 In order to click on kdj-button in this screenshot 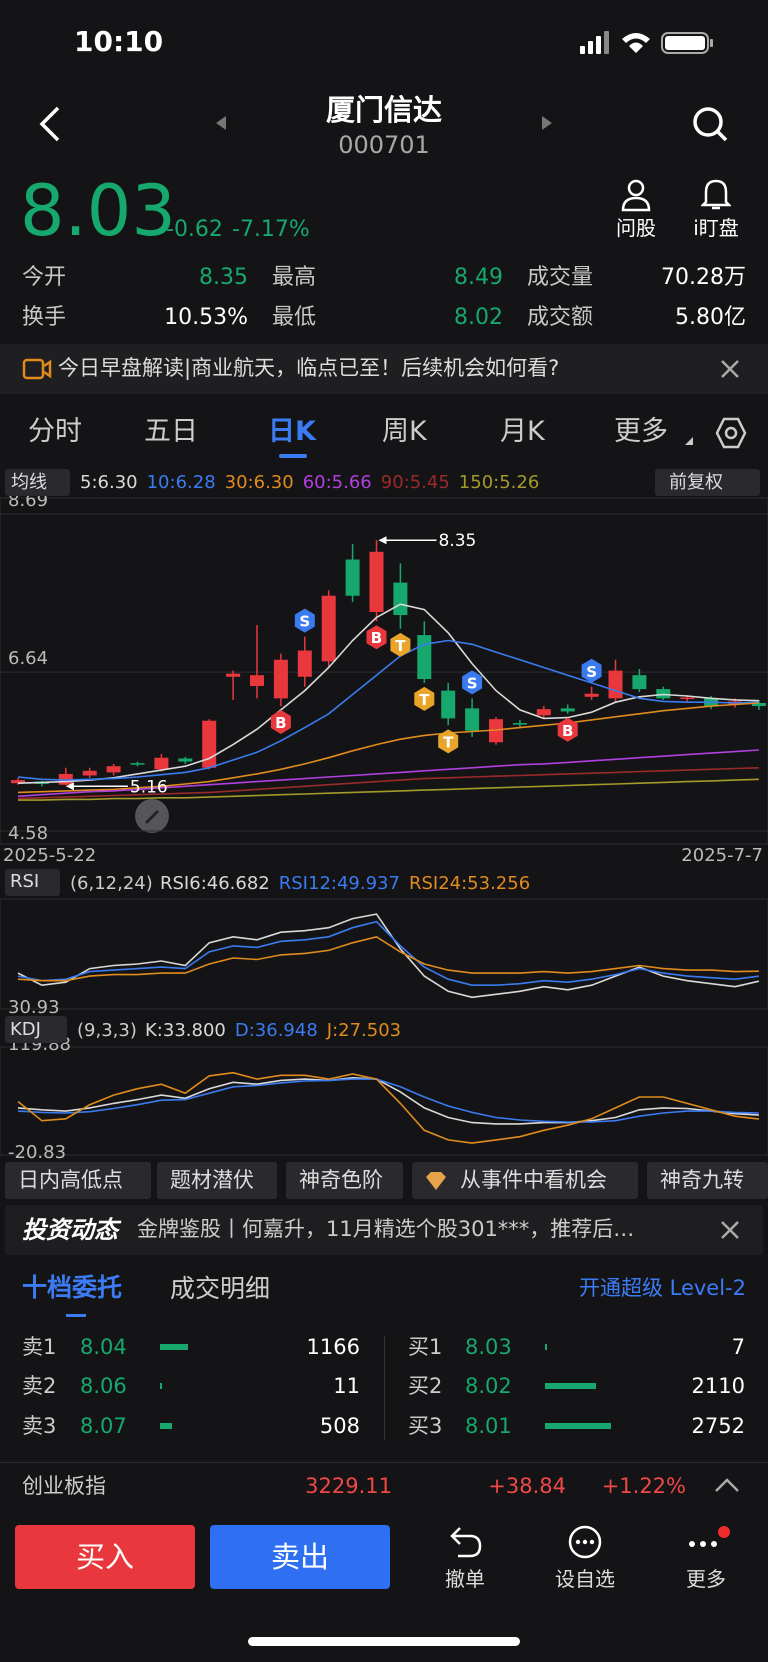, I will do `click(36, 1029)`.